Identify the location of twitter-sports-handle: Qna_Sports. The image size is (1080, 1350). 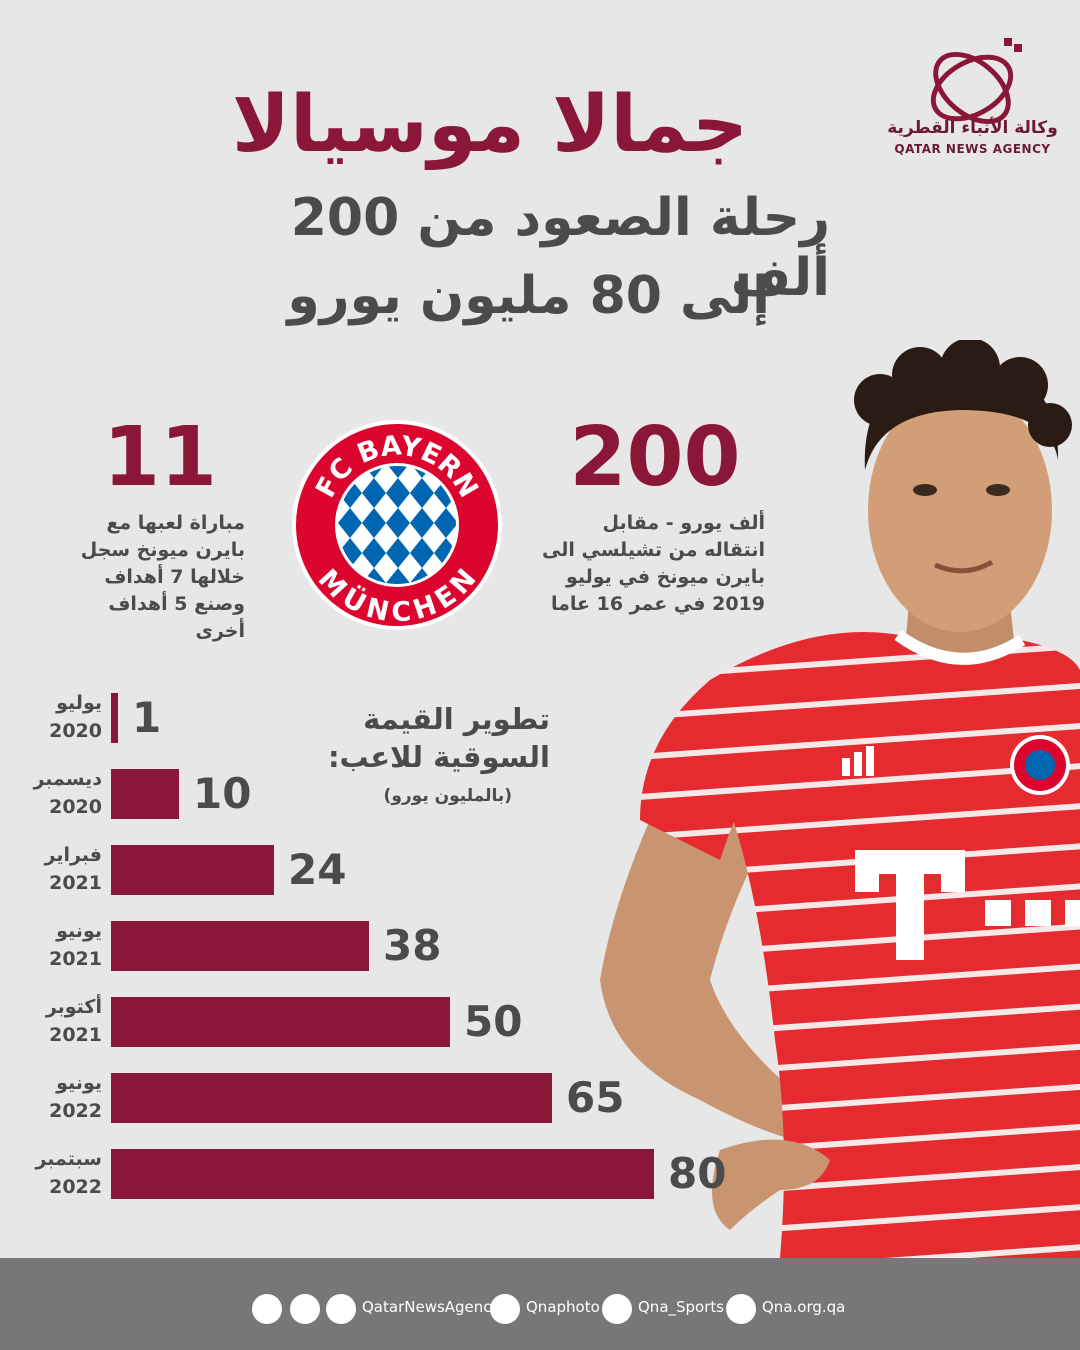
(681, 1307).